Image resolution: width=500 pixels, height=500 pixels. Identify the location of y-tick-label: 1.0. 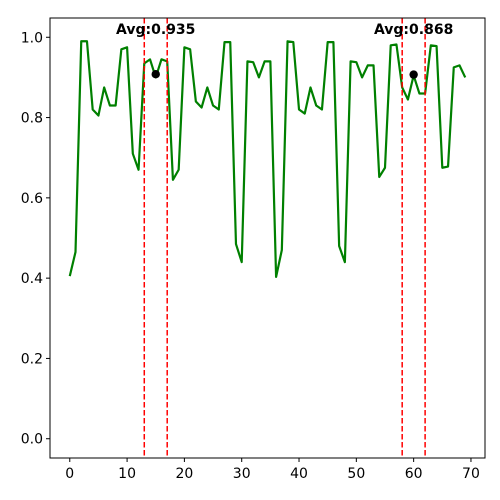
(32, 38).